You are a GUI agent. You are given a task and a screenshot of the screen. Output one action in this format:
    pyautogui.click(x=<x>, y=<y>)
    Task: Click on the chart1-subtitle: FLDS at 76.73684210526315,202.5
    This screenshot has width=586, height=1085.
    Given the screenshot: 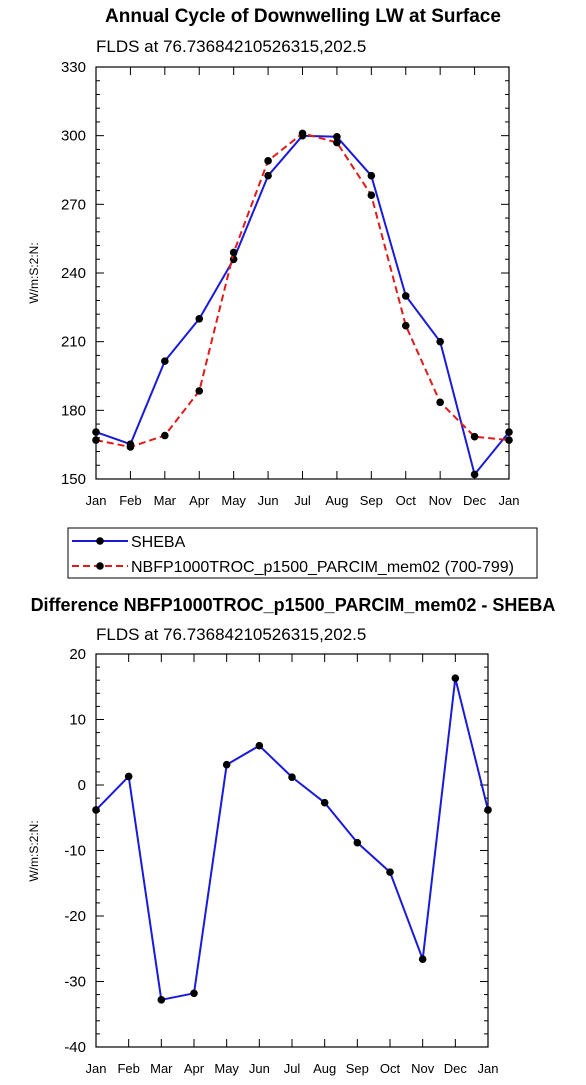 What is the action you would take?
    pyautogui.click(x=231, y=46)
    